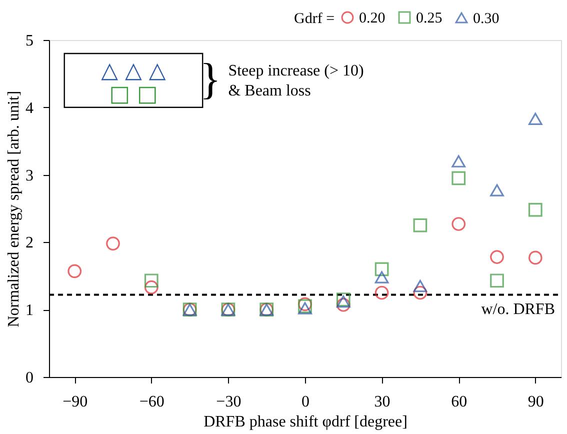 The width and height of the screenshot is (567, 434). What do you see at coordinates (382, 402) in the screenshot?
I see `x-tick-label: 30` at bounding box center [382, 402].